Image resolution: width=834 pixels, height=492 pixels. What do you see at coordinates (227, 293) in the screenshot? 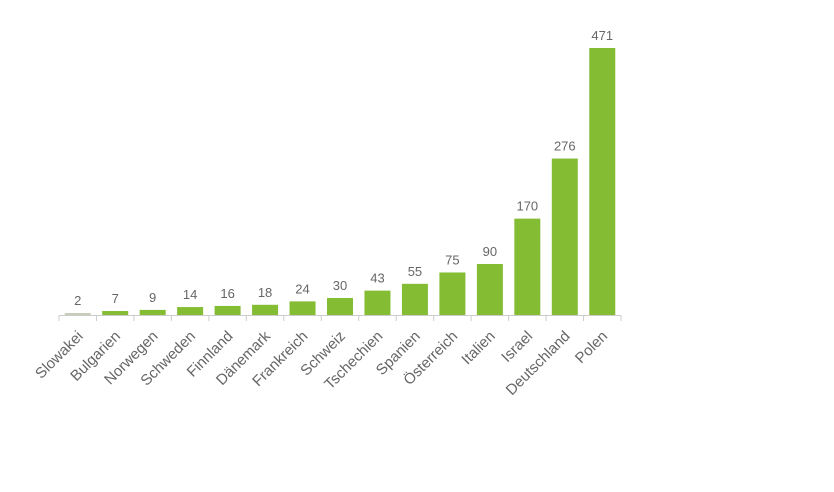
I see `value-label-4: 16` at bounding box center [227, 293].